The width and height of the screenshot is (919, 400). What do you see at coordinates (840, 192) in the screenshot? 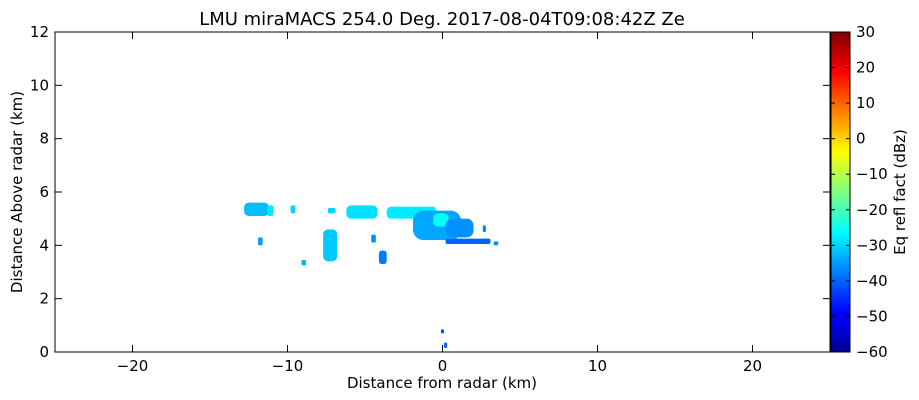
I see `colorbar` at bounding box center [840, 192].